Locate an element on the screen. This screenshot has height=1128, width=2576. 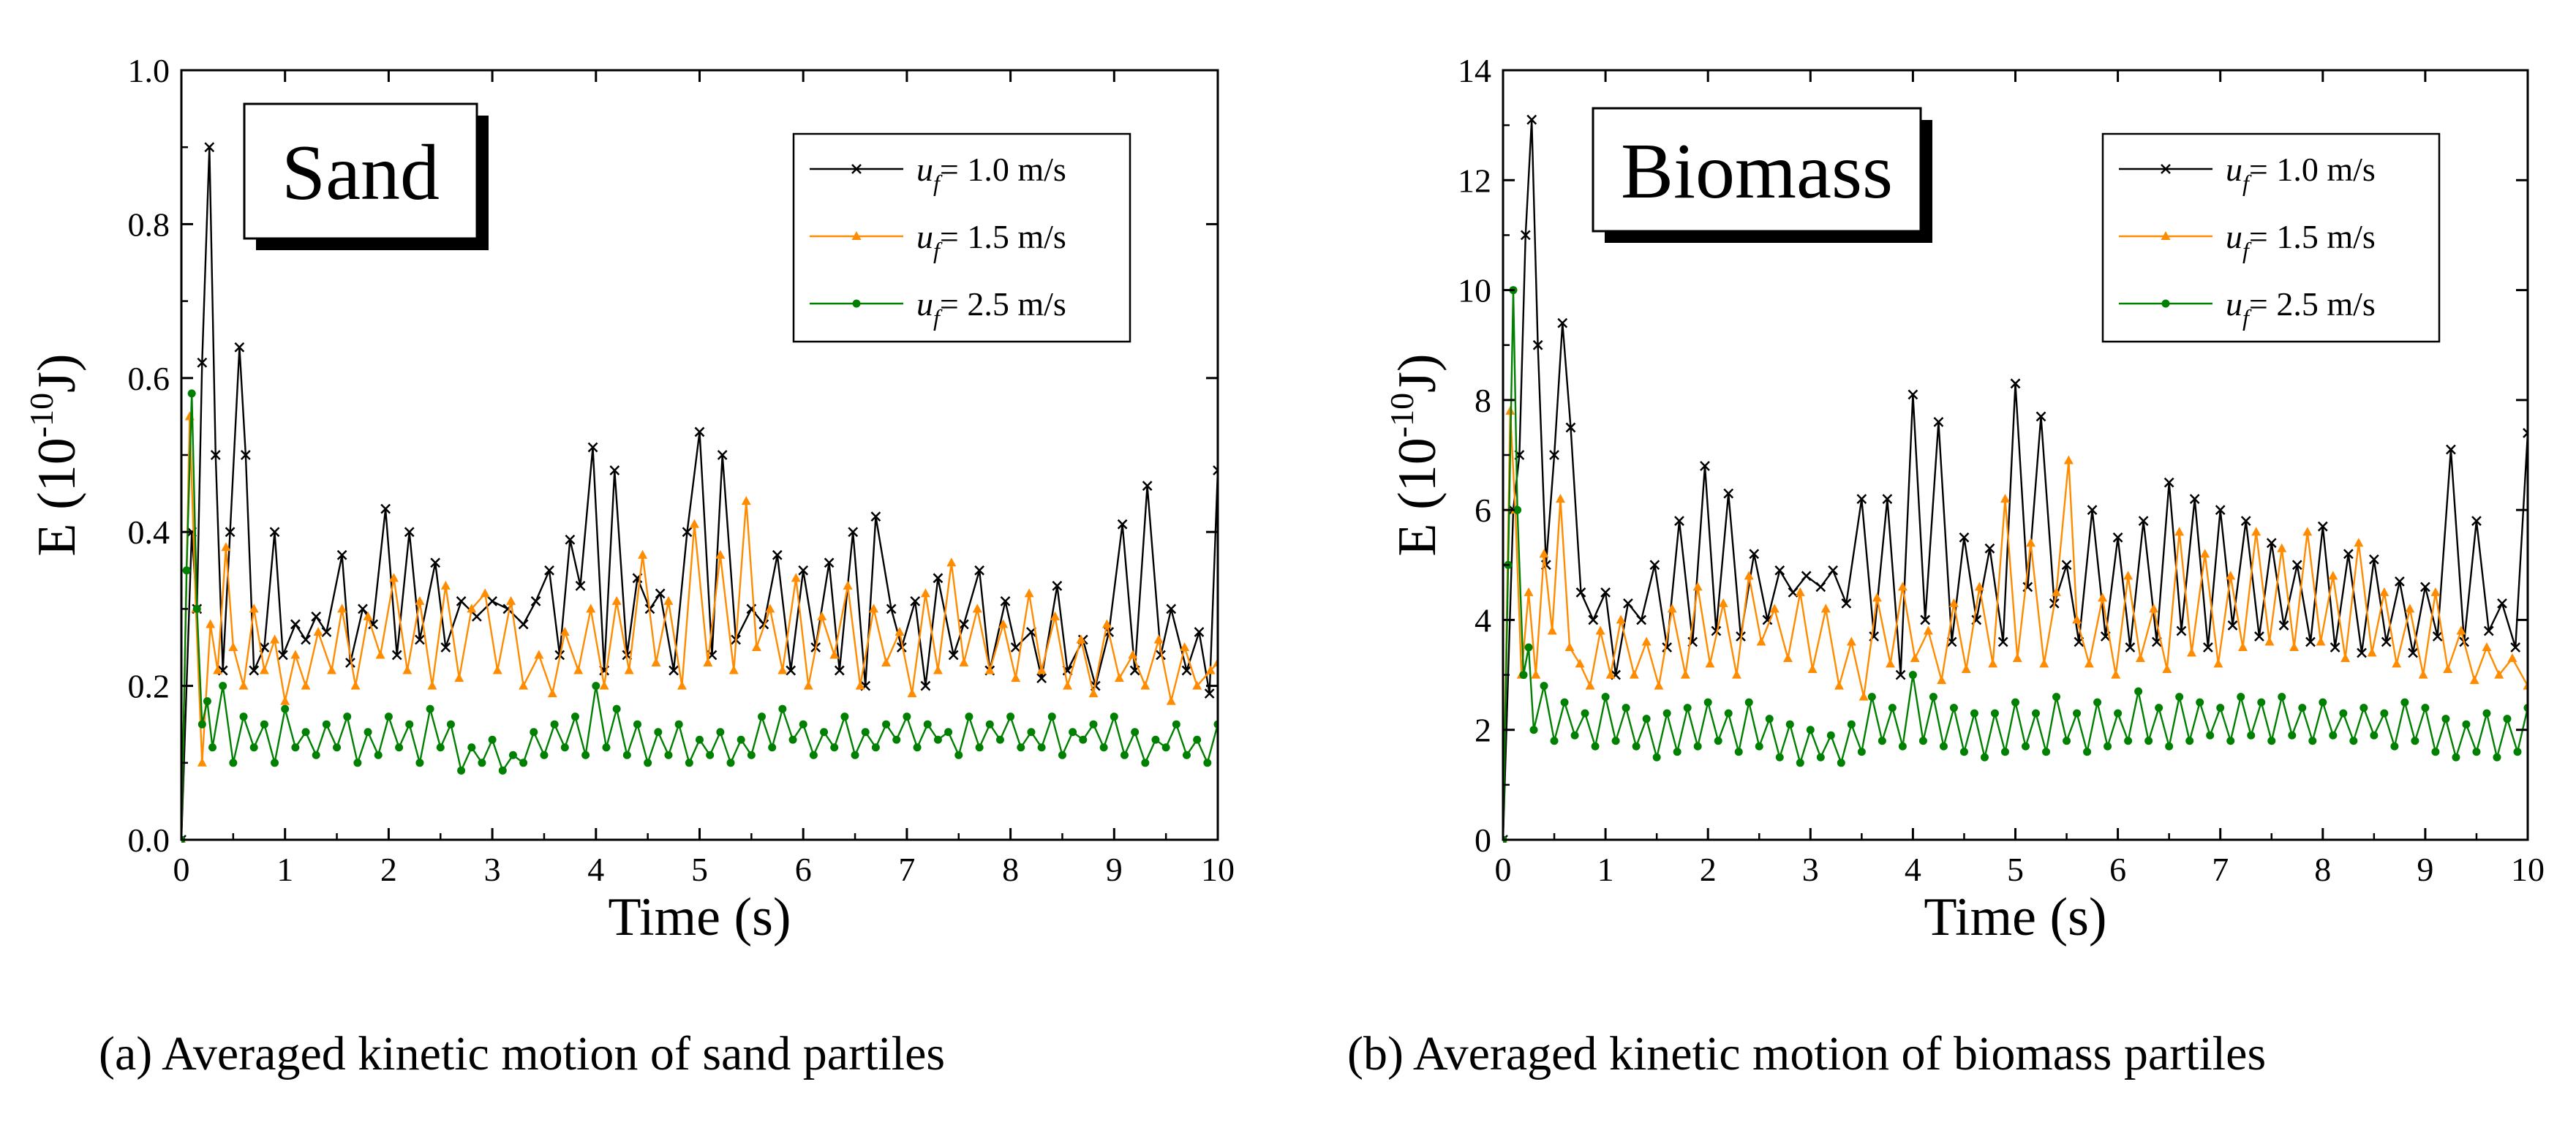
x-tick-label: 9 is located at coordinates (1114, 869).